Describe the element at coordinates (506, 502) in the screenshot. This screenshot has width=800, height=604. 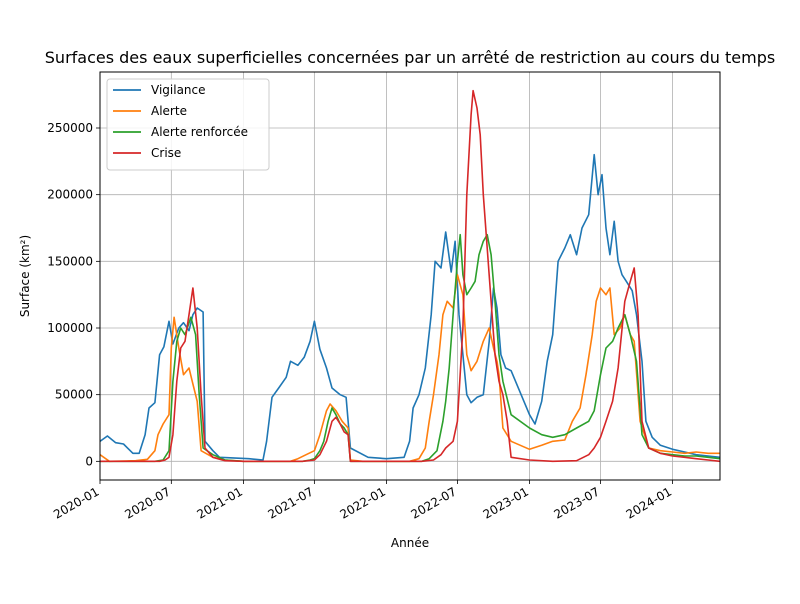
I see `x-tick-label: 2023-01` at that location.